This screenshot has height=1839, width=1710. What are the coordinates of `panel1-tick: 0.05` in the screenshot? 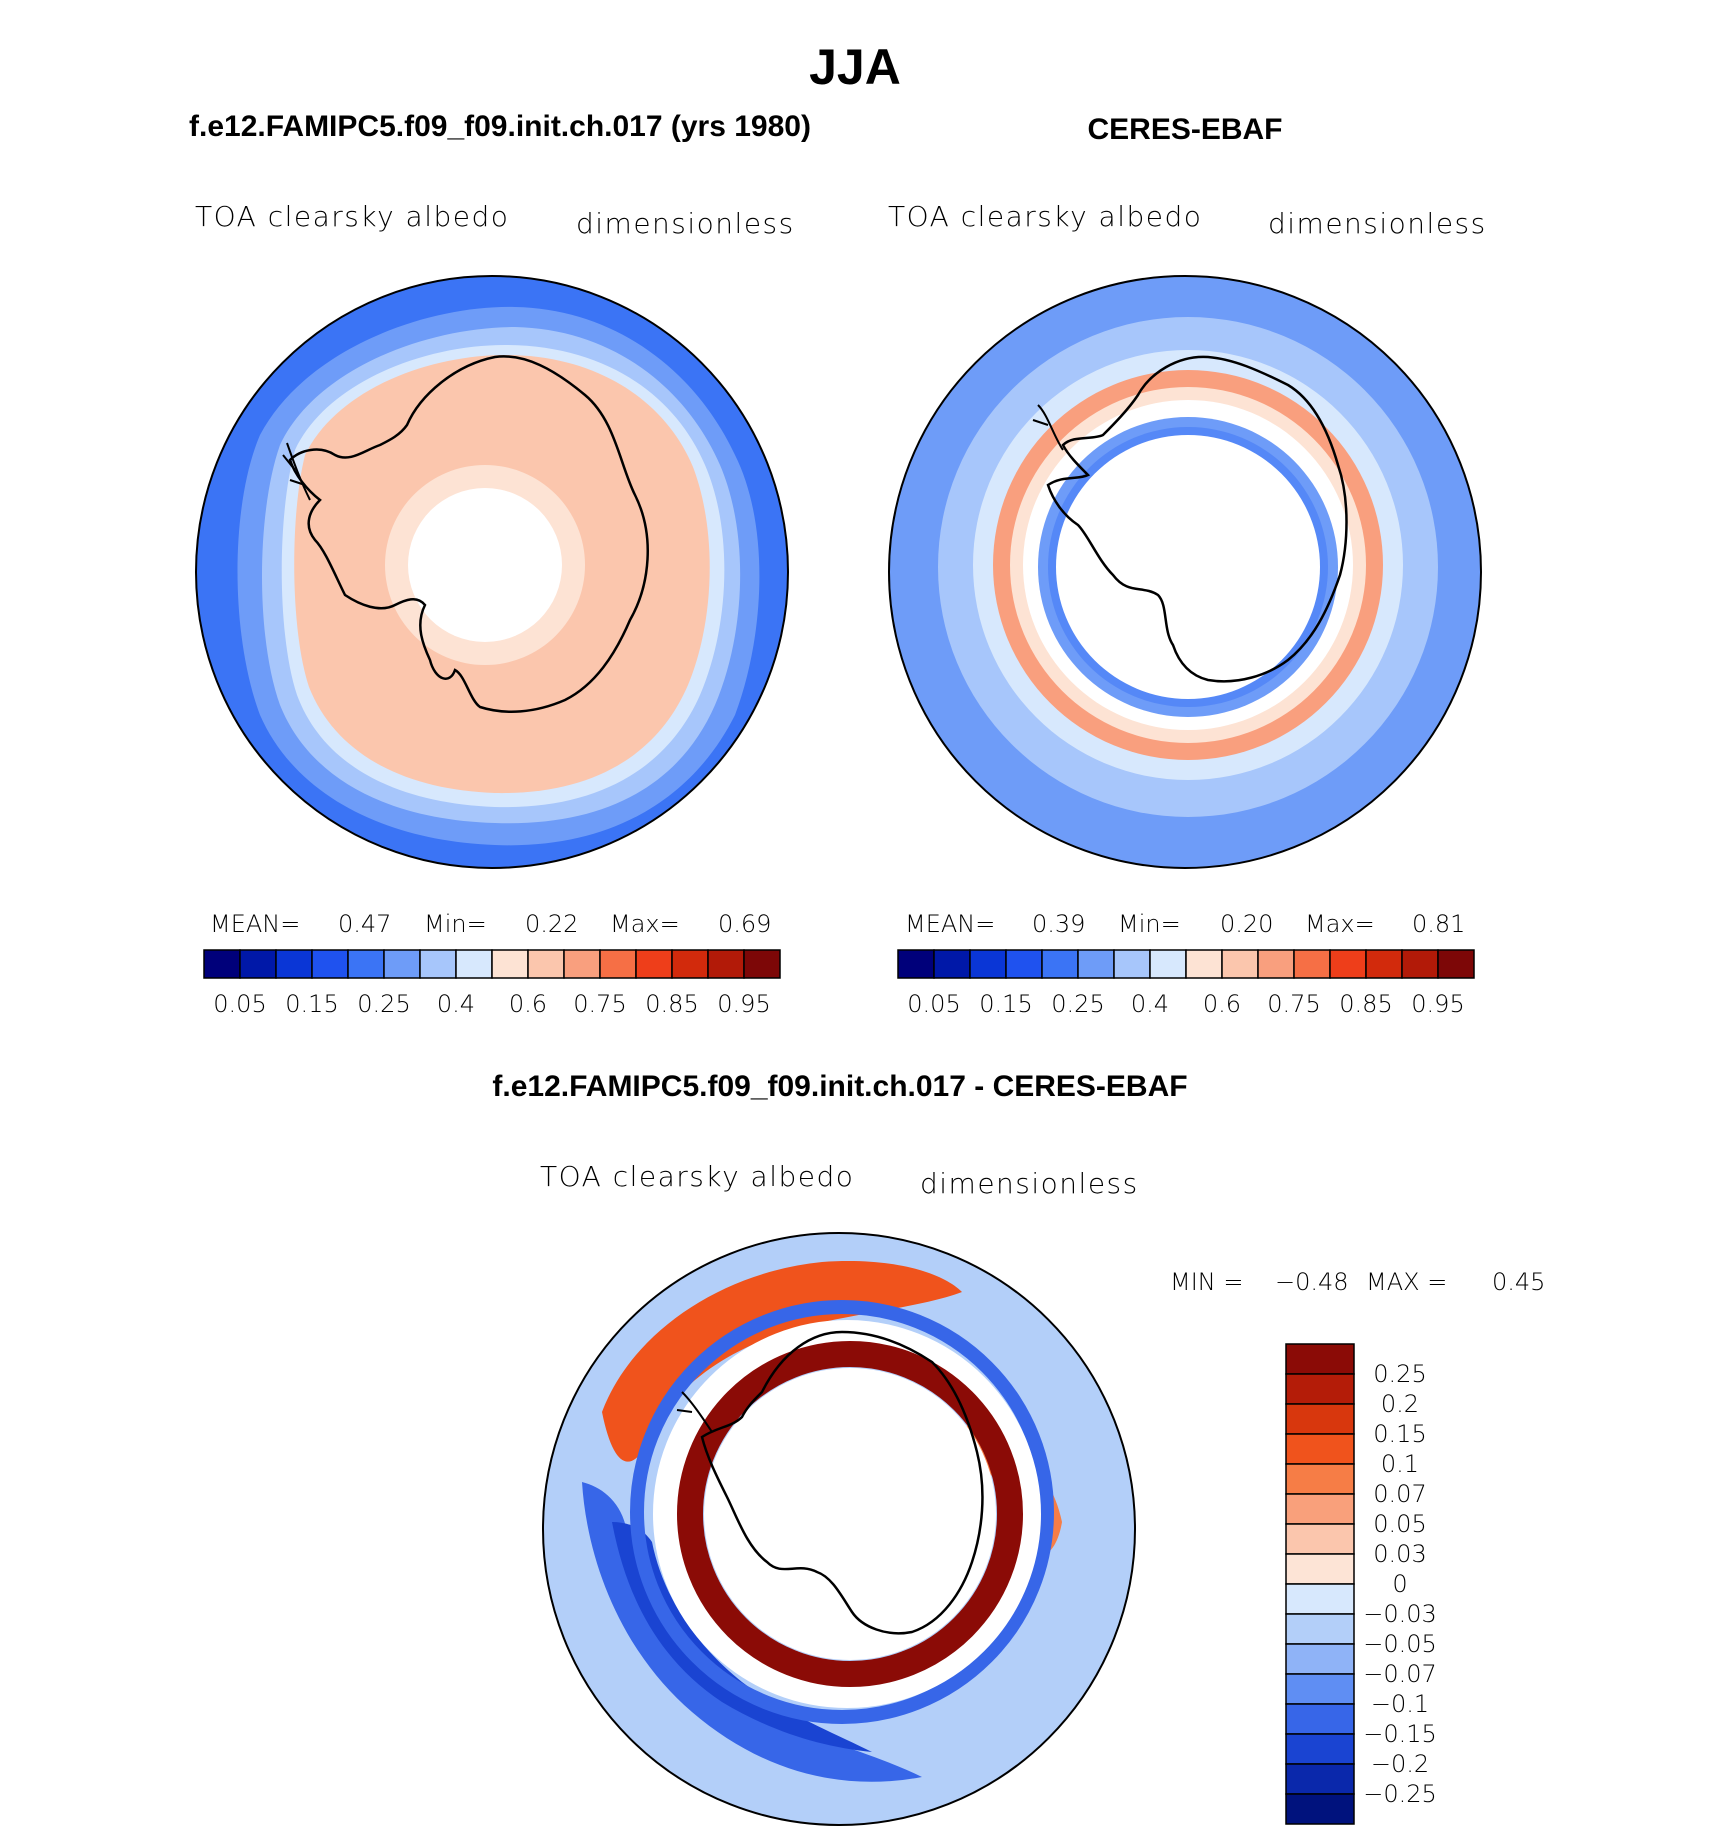 It's located at (240, 1004).